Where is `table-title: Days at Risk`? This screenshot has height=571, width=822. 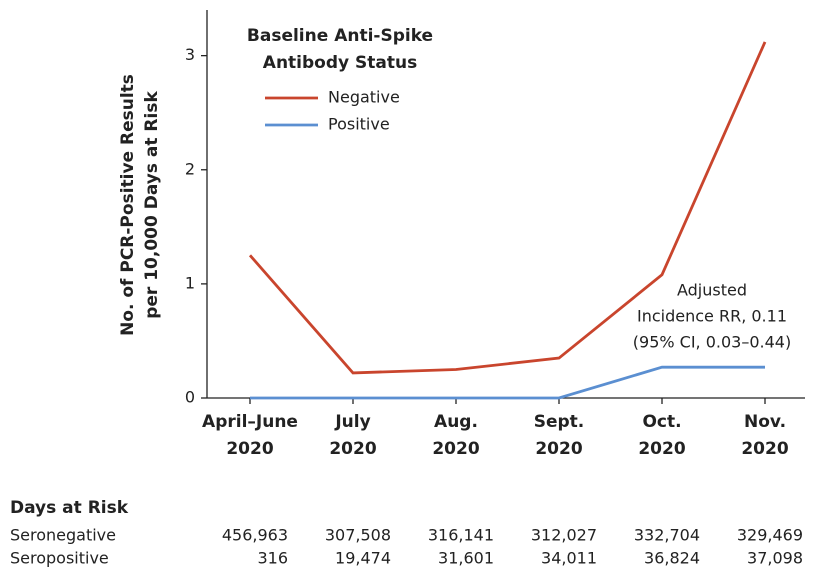 table-title: Days at Risk is located at coordinates (69, 508).